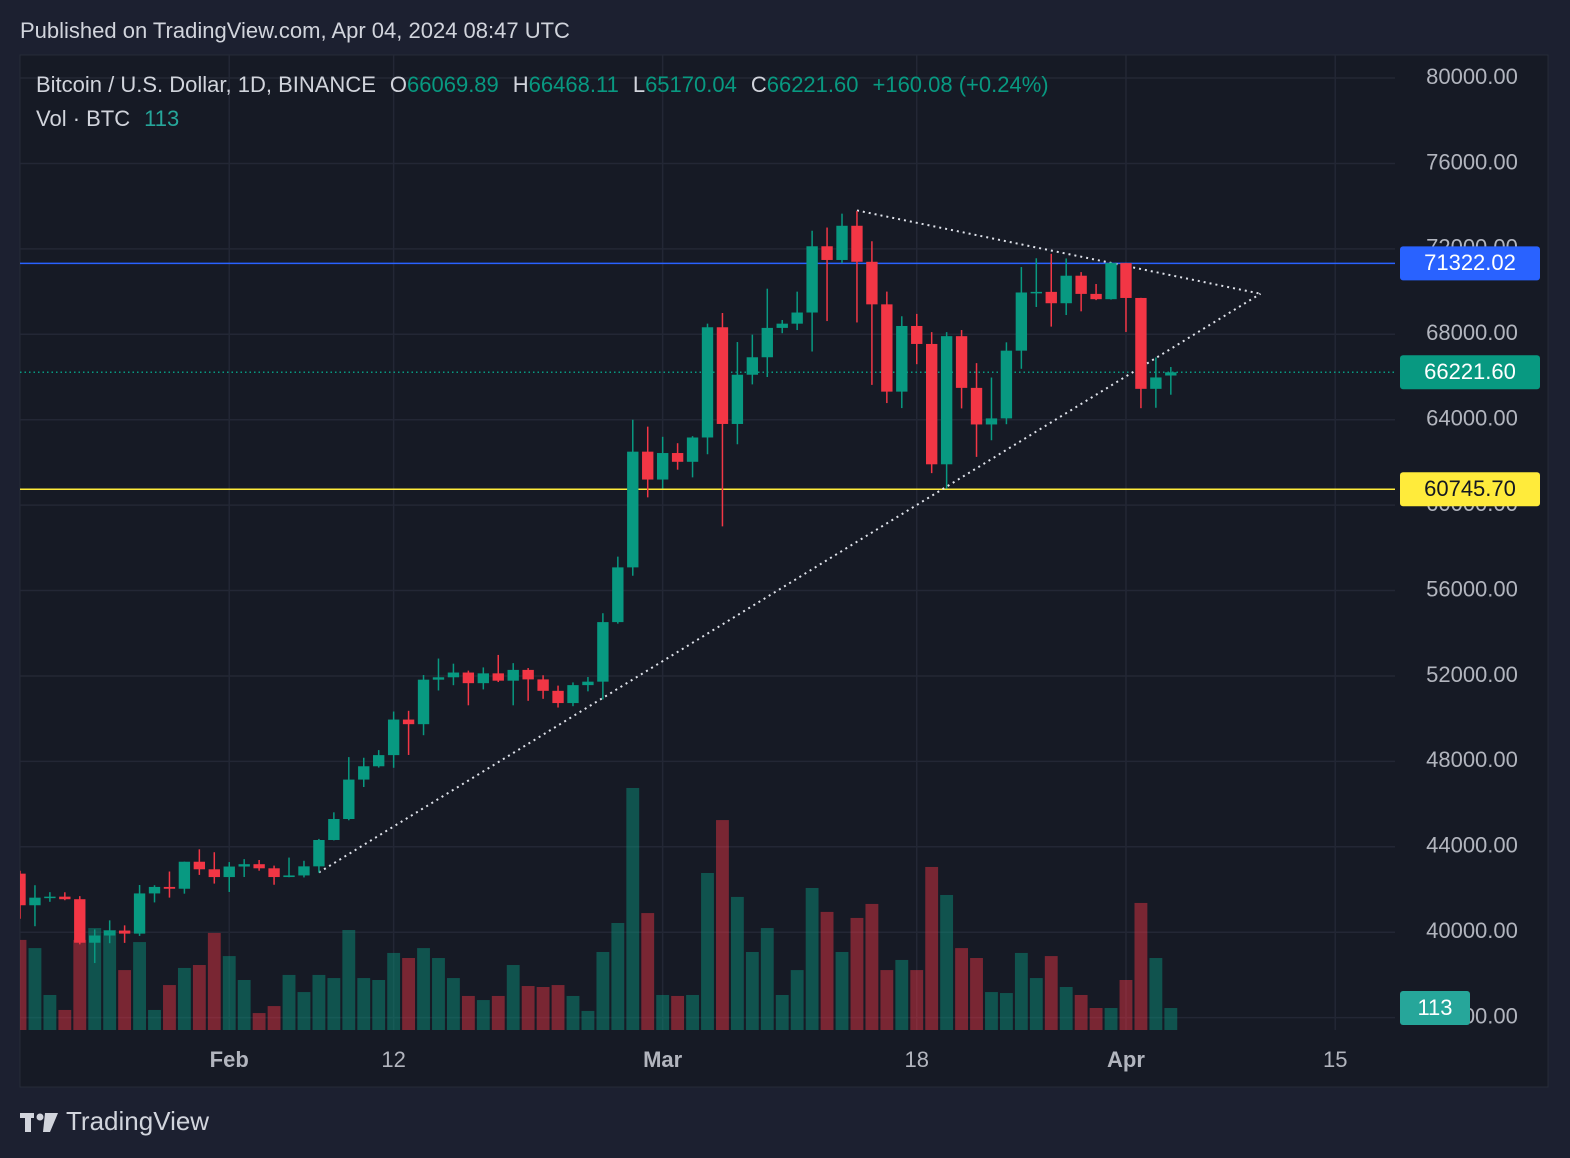 The height and width of the screenshot is (1158, 1570). Describe the element at coordinates (813, 84) in the screenshot. I see `legend-value: 66221.60` at that location.